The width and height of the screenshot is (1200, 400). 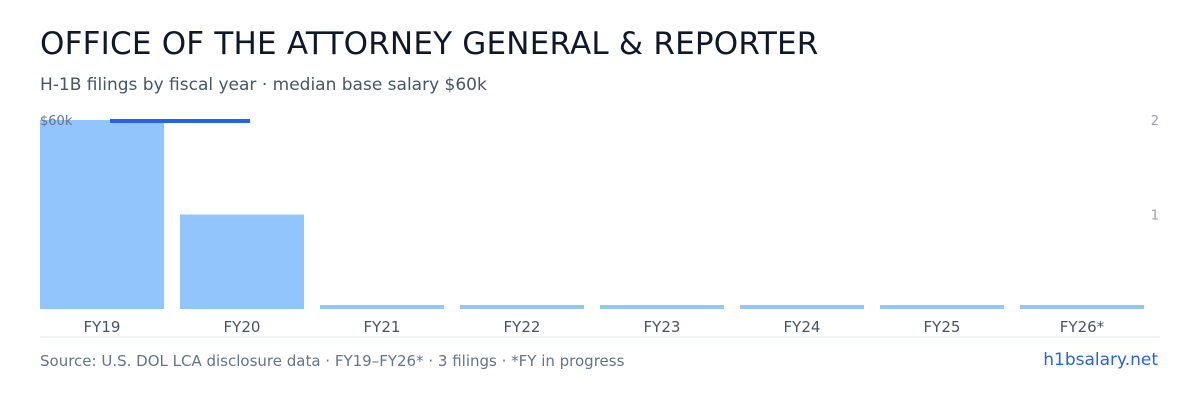 What do you see at coordinates (522, 307) in the screenshot?
I see `bar-fy22` at bounding box center [522, 307].